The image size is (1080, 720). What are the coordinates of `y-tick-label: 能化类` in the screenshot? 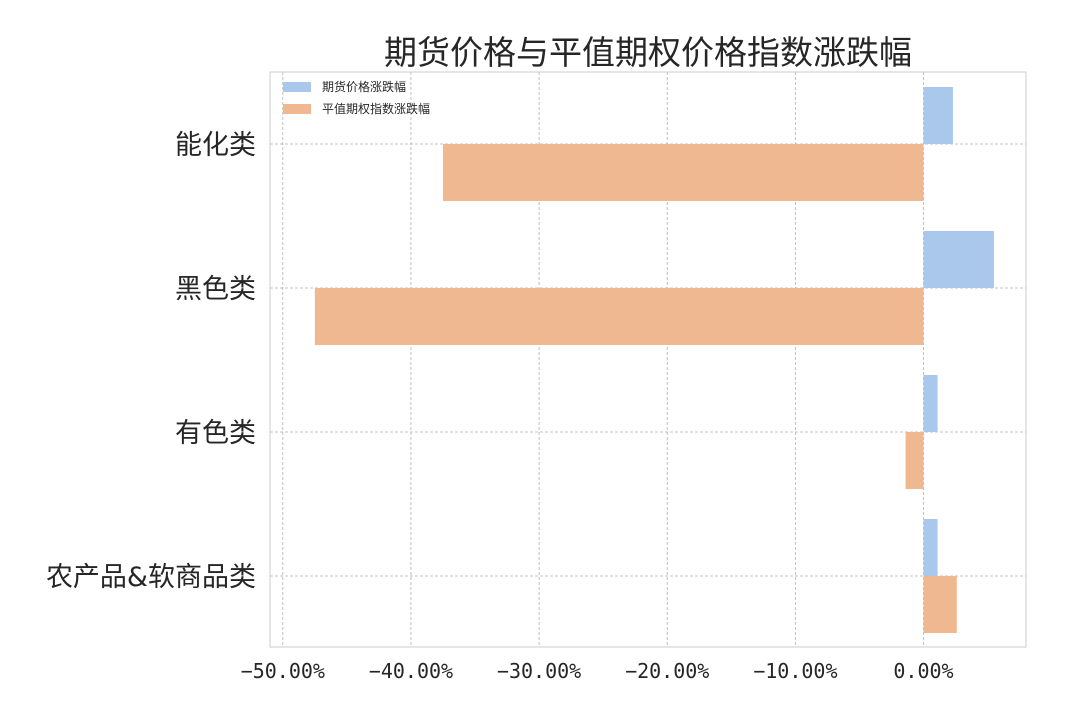 It's located at (215, 145).